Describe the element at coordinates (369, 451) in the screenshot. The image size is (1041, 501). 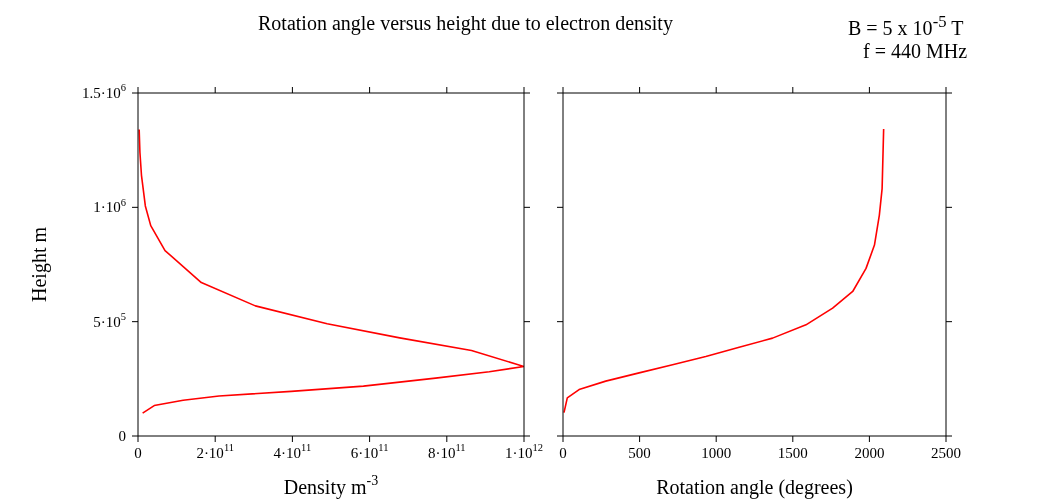
I see `x-tick-label: 6·10$^{11}$` at that location.